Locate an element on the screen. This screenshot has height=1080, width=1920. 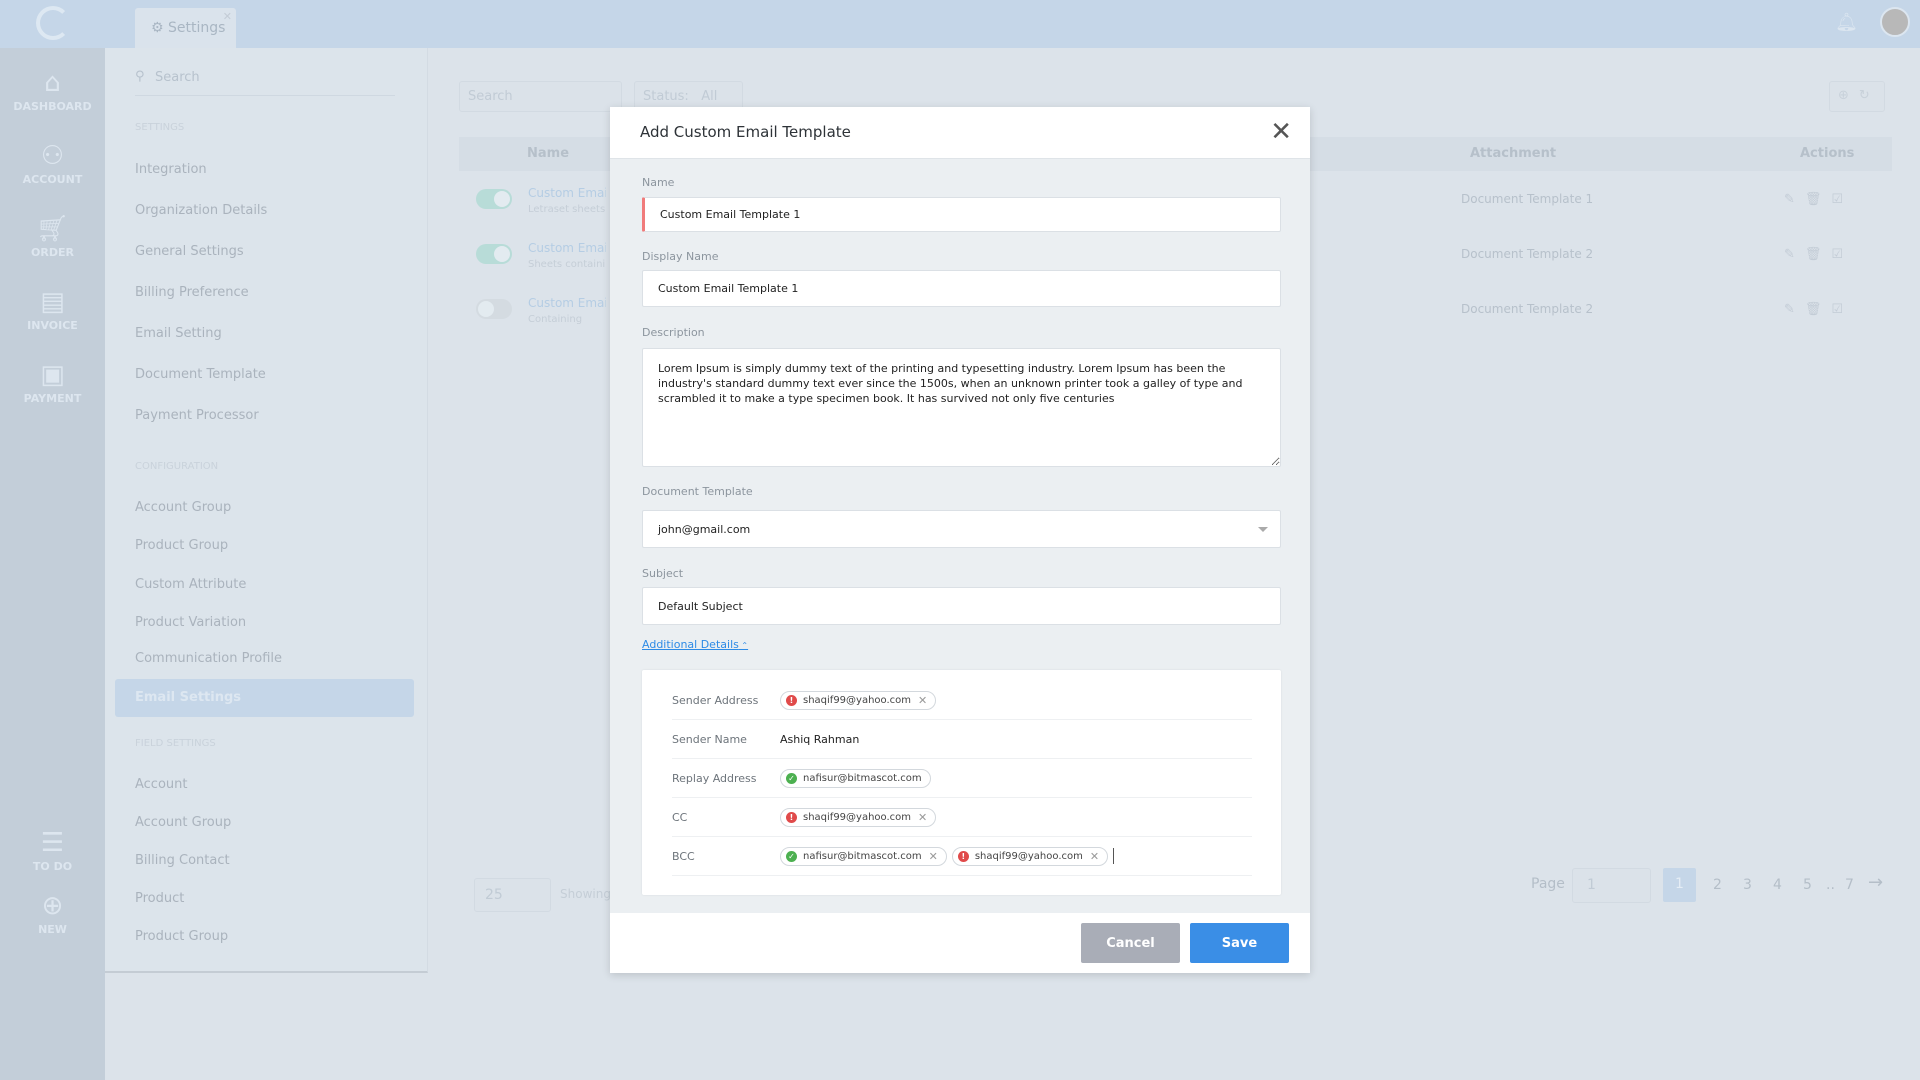
page-3: 3 is located at coordinates (1747, 885).